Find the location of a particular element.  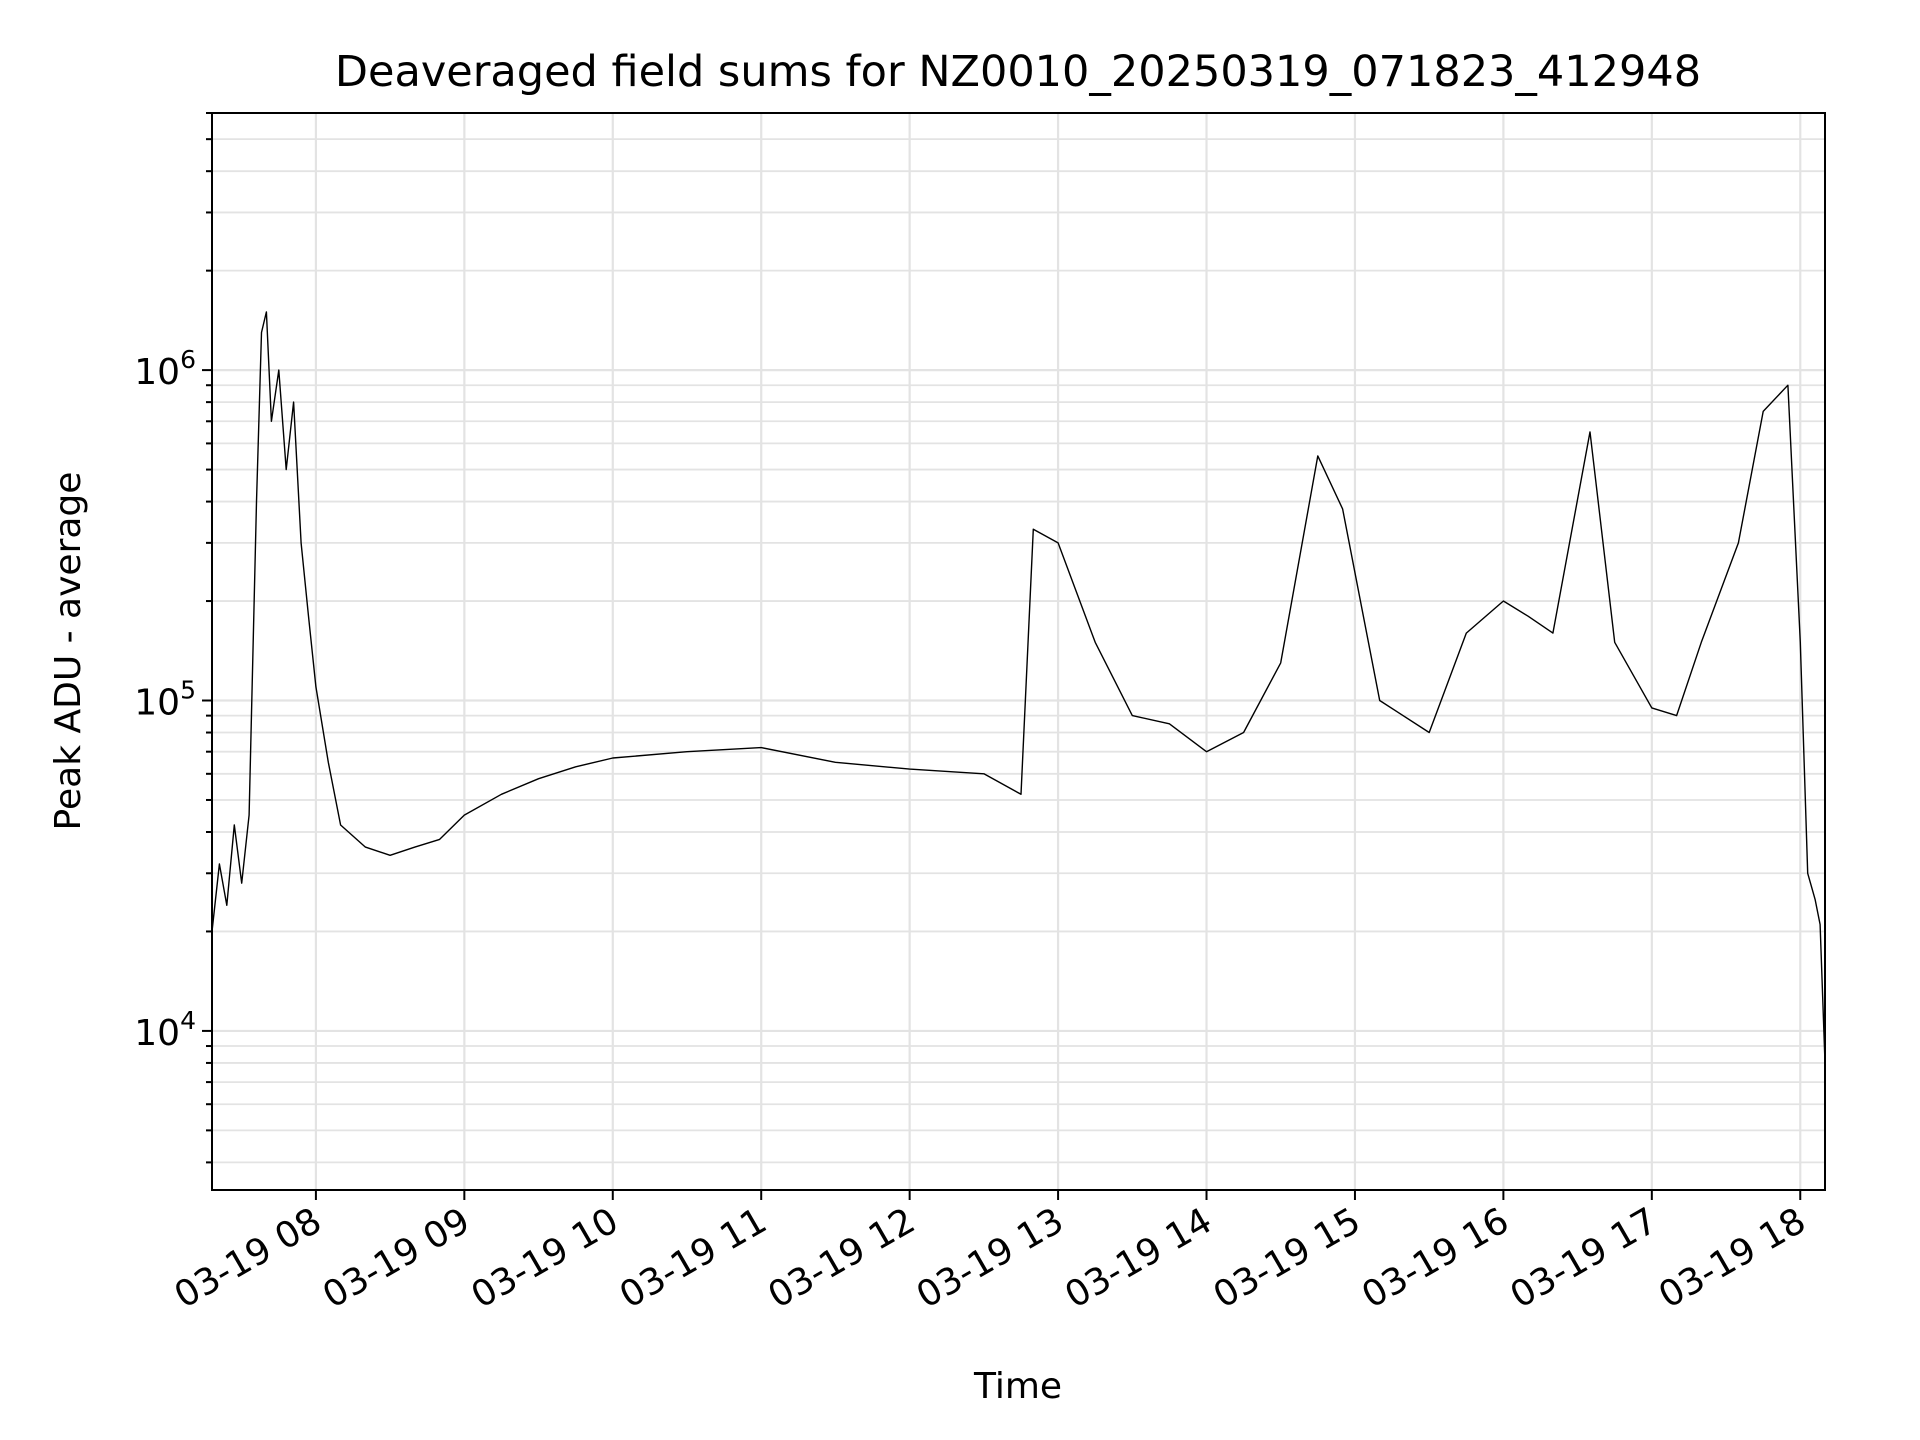

y-tick-label: 10⁵ is located at coordinates (165, 700).